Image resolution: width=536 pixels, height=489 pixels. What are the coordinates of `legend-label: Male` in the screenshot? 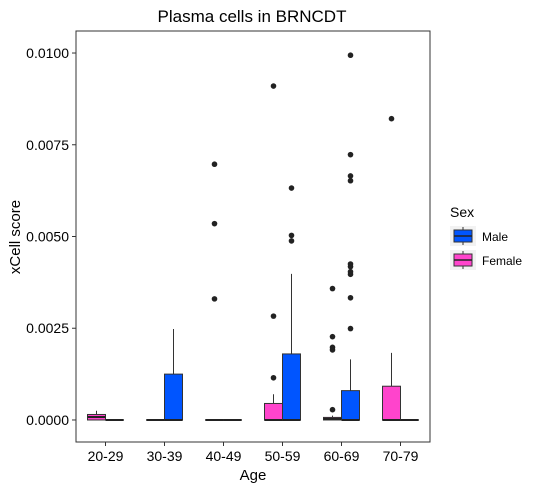 It's located at (495, 237).